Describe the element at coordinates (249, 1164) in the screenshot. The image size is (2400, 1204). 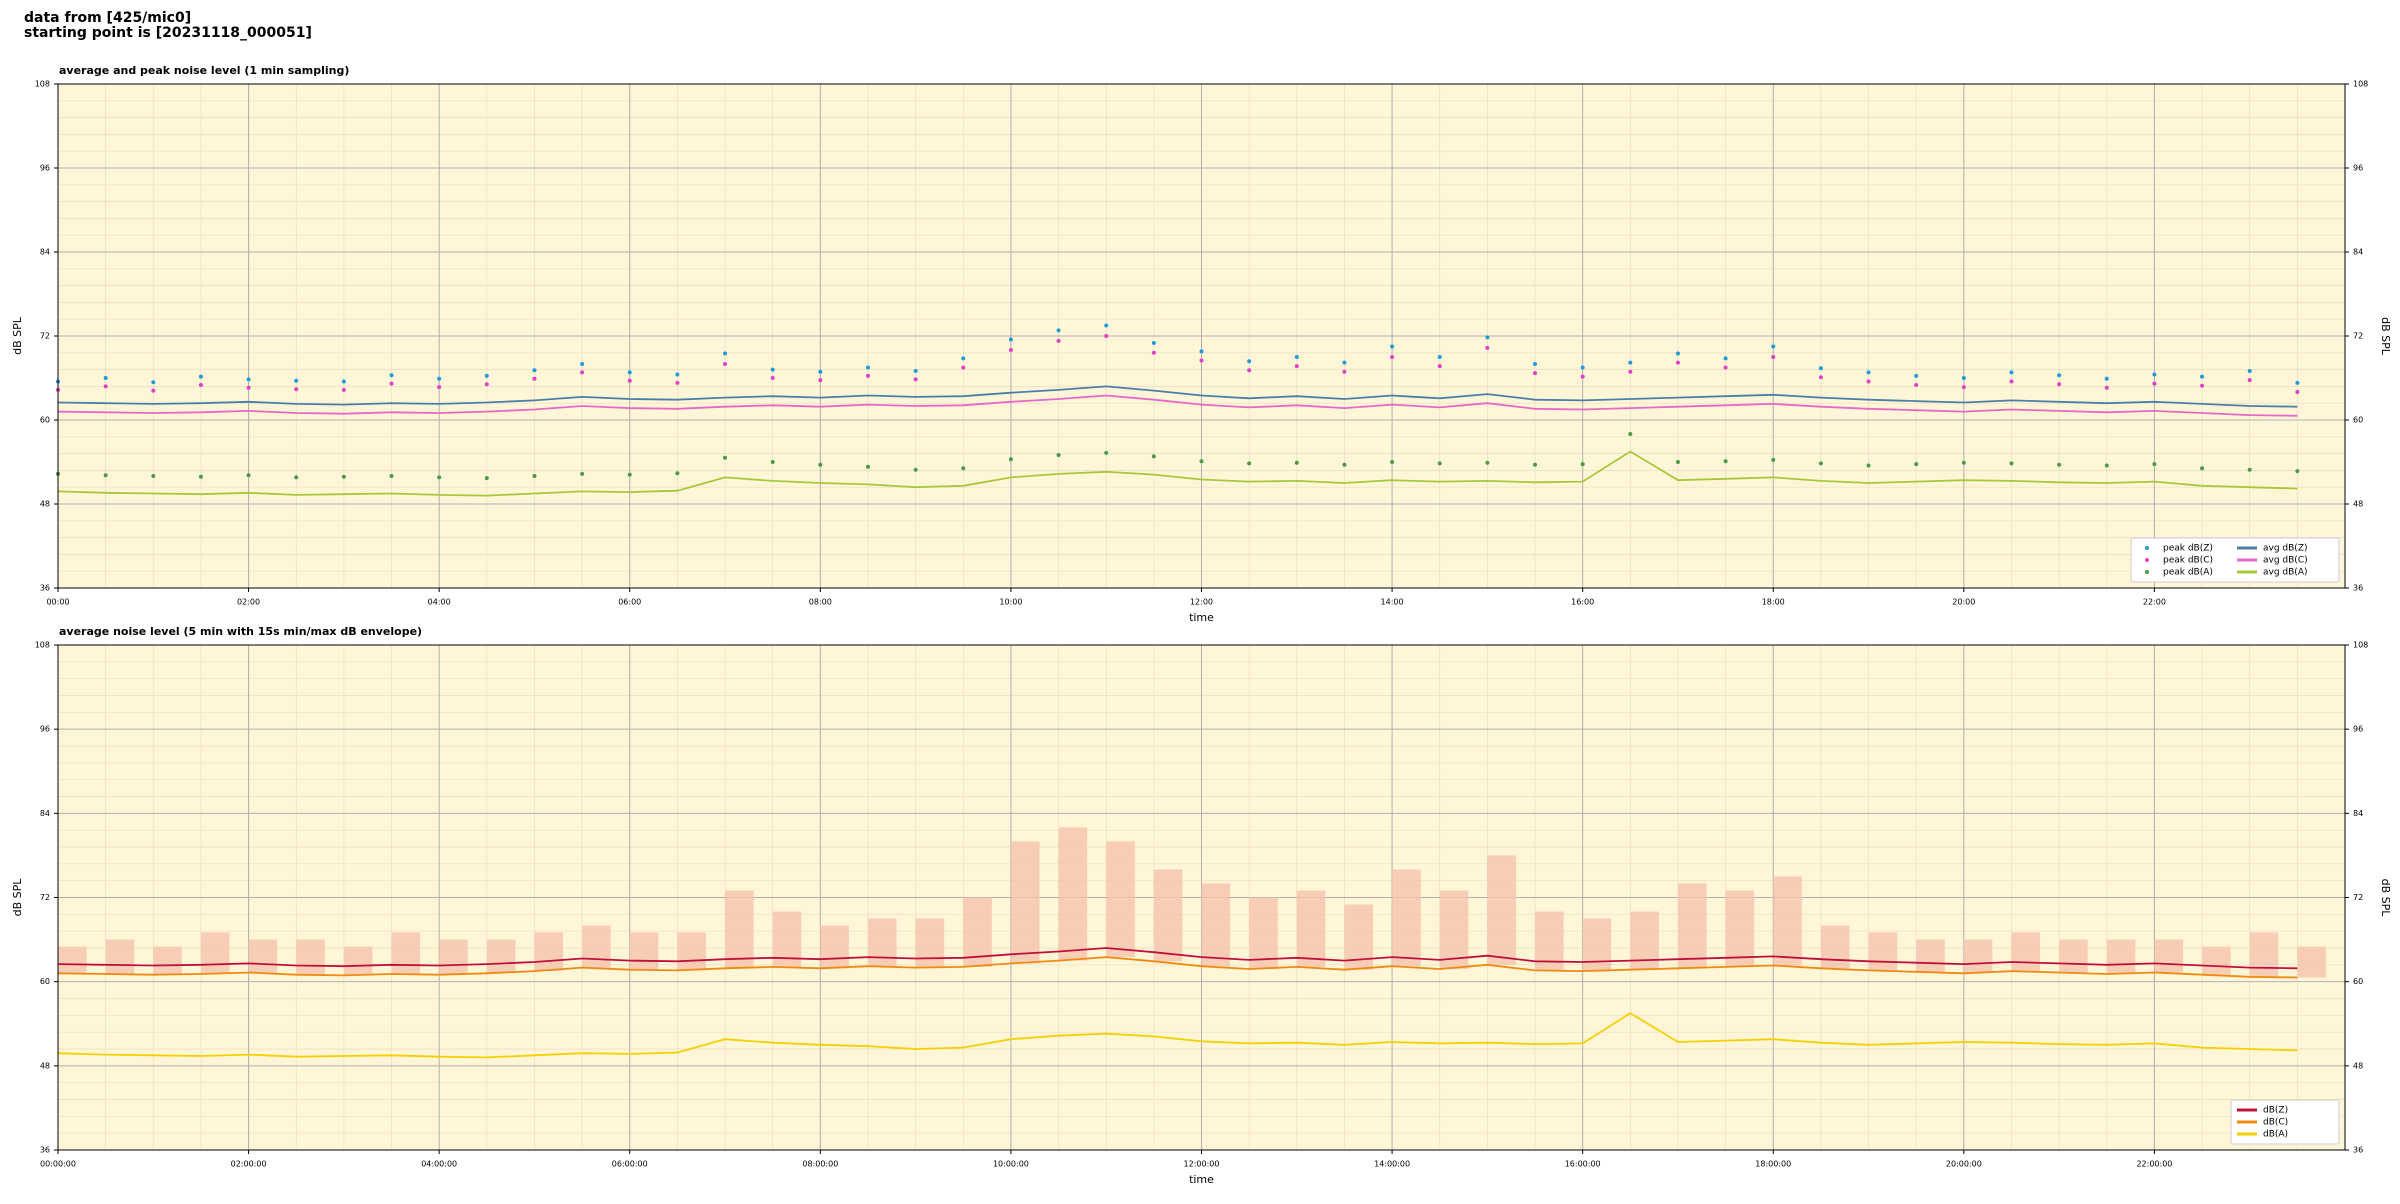
I see `x-tick-label: 02:00:00` at that location.